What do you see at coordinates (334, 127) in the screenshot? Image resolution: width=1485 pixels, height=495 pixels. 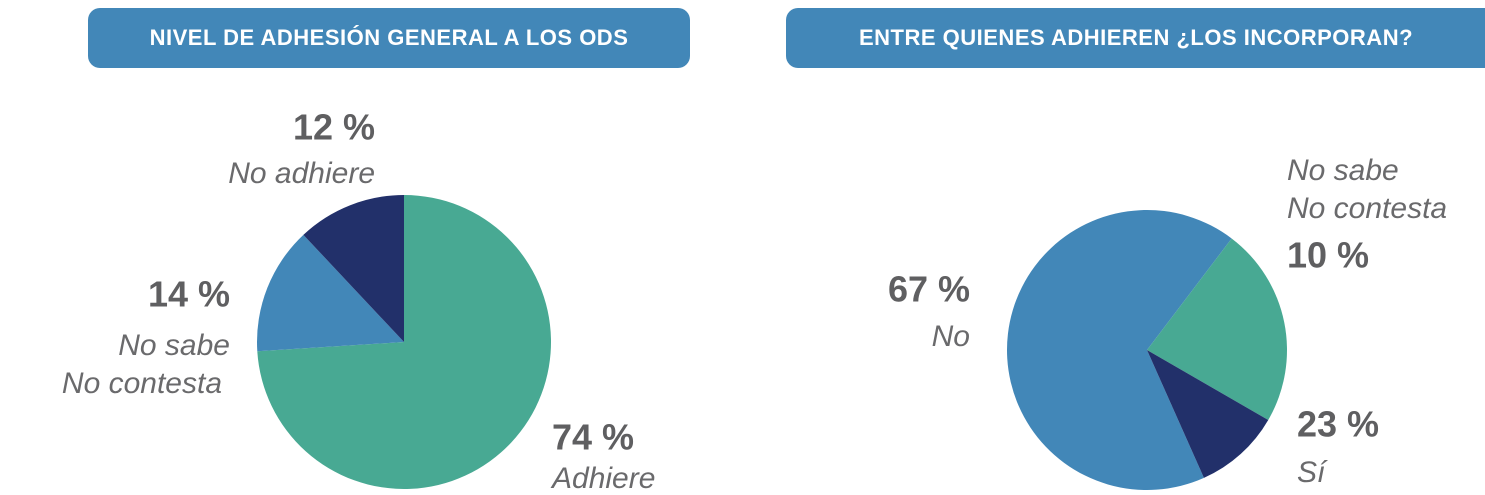 I see `value-label: 12 %` at bounding box center [334, 127].